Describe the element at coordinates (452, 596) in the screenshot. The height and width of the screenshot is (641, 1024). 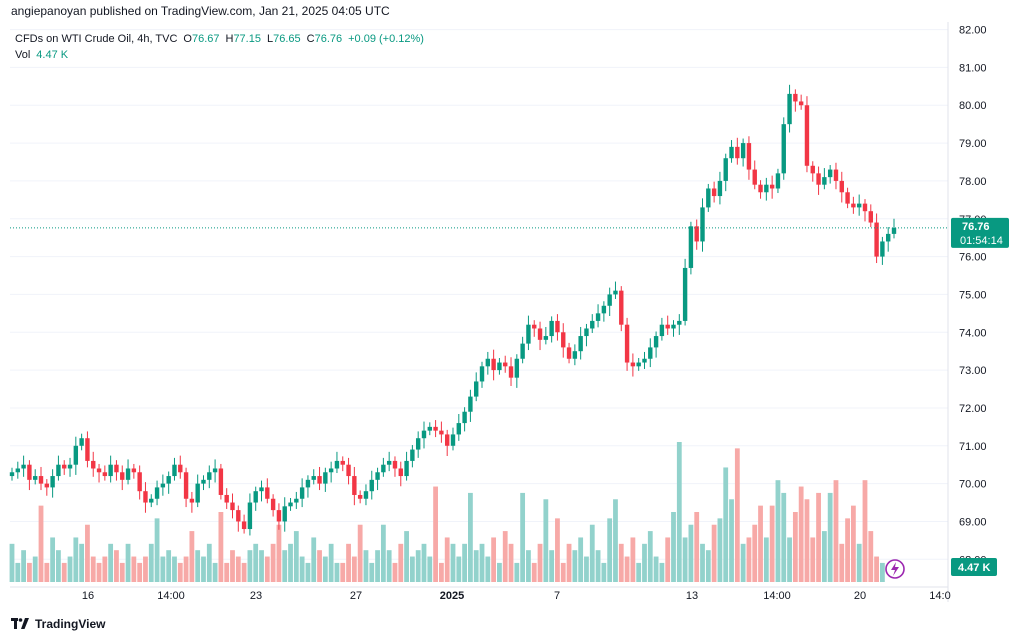
I see `time-tick-label: 2025` at that location.